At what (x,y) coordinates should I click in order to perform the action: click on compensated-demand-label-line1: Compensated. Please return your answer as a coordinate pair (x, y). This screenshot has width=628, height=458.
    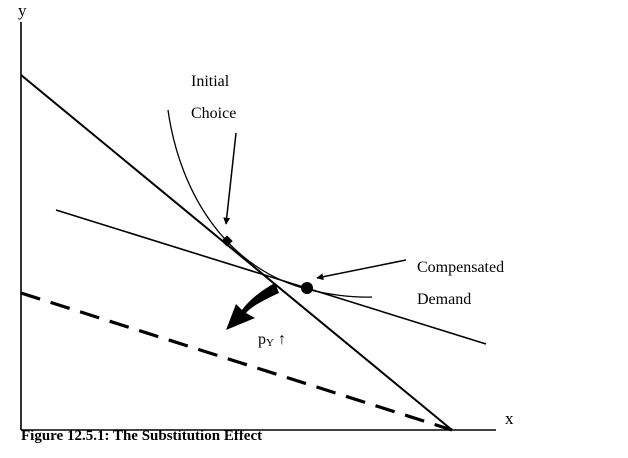
    Looking at the image, I should click on (460, 267).